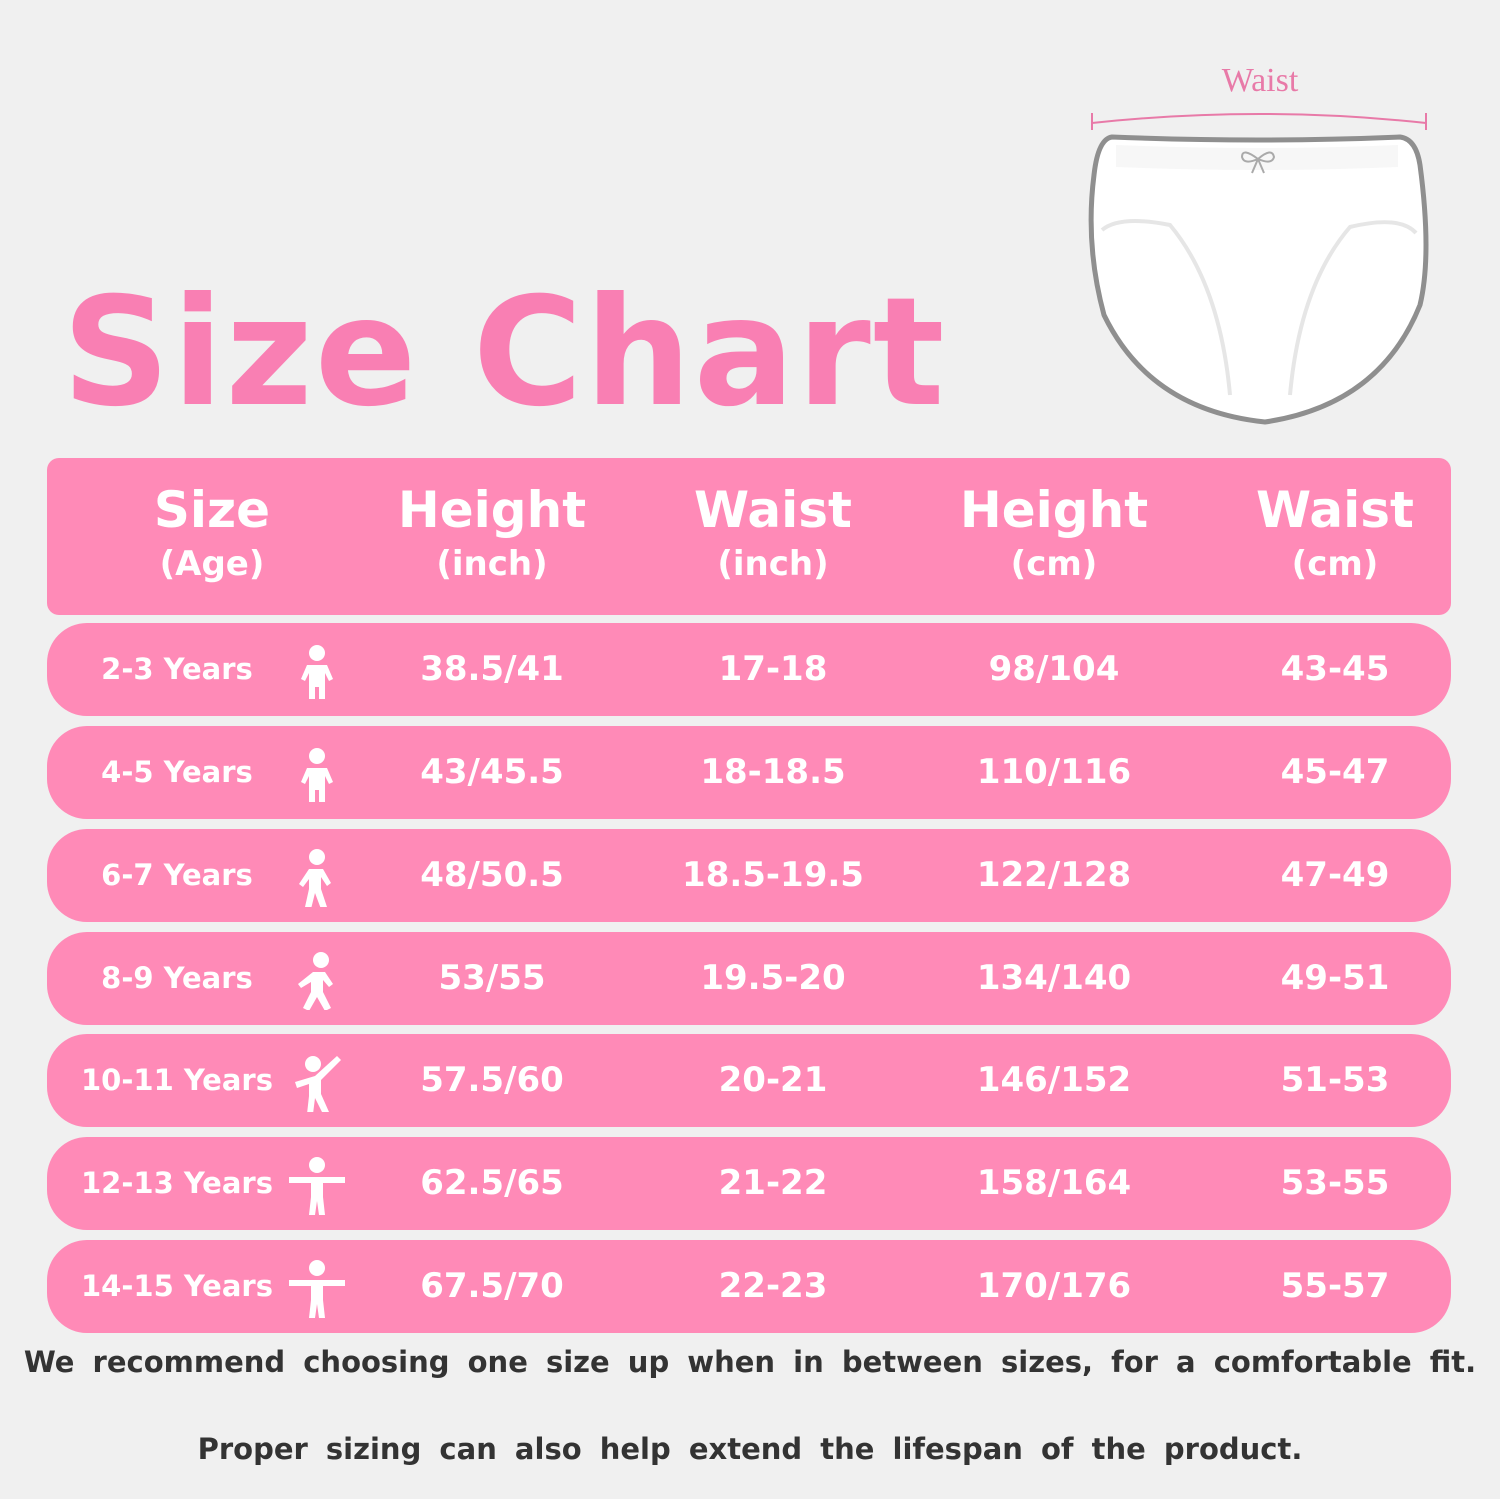  Describe the element at coordinates (315, 878) in the screenshot. I see `child-walking-icon` at that location.